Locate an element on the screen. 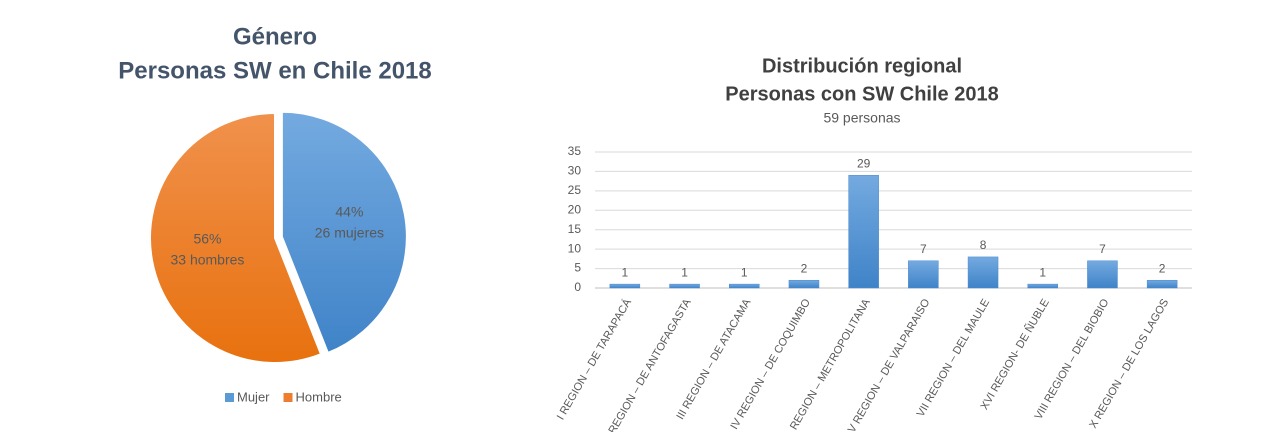 The height and width of the screenshot is (432, 1280). y-tick-label: 0 is located at coordinates (577, 287).